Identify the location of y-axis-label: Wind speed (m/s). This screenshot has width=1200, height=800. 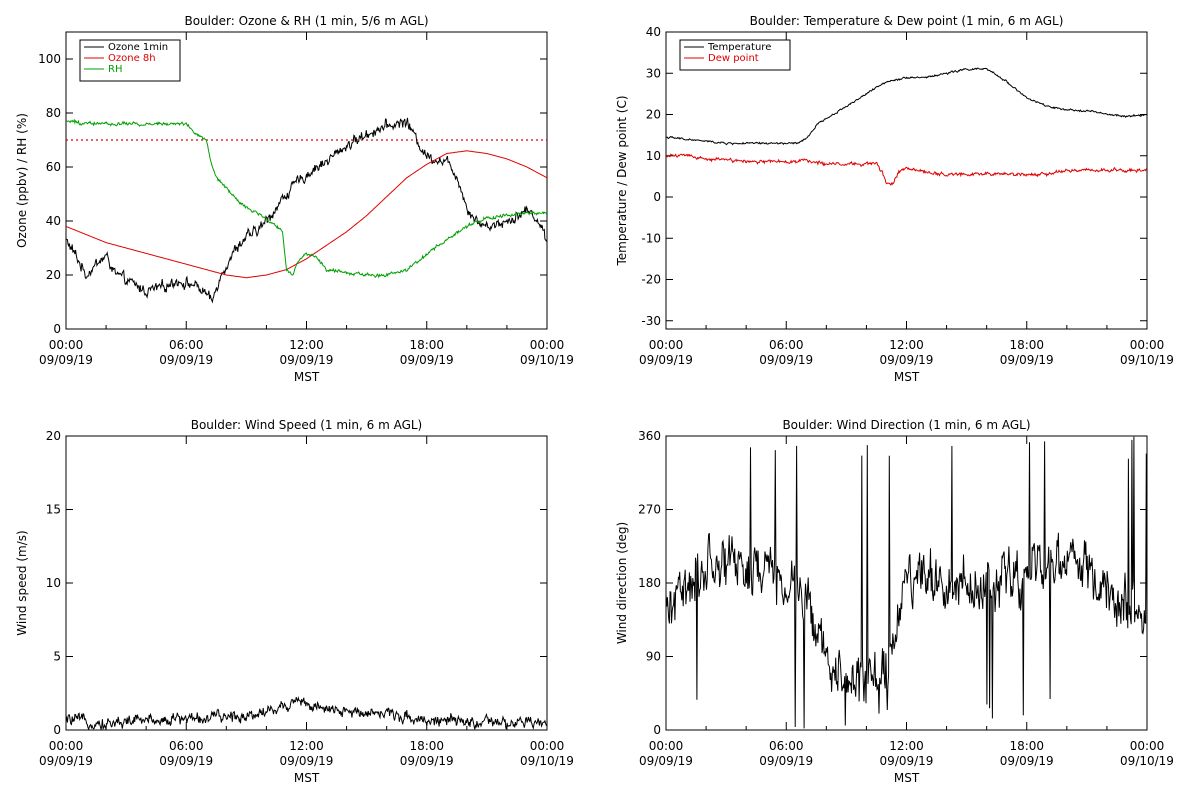
(22, 582).